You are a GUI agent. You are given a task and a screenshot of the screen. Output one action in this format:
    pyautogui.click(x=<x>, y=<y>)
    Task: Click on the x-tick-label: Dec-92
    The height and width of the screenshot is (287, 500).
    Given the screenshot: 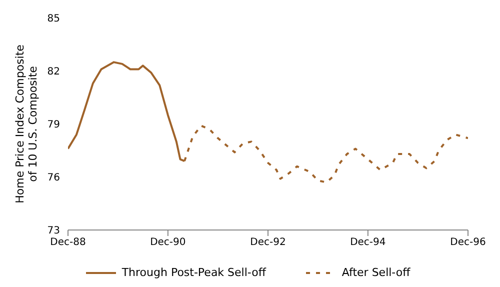 What is the action you would take?
    pyautogui.click(x=268, y=242)
    